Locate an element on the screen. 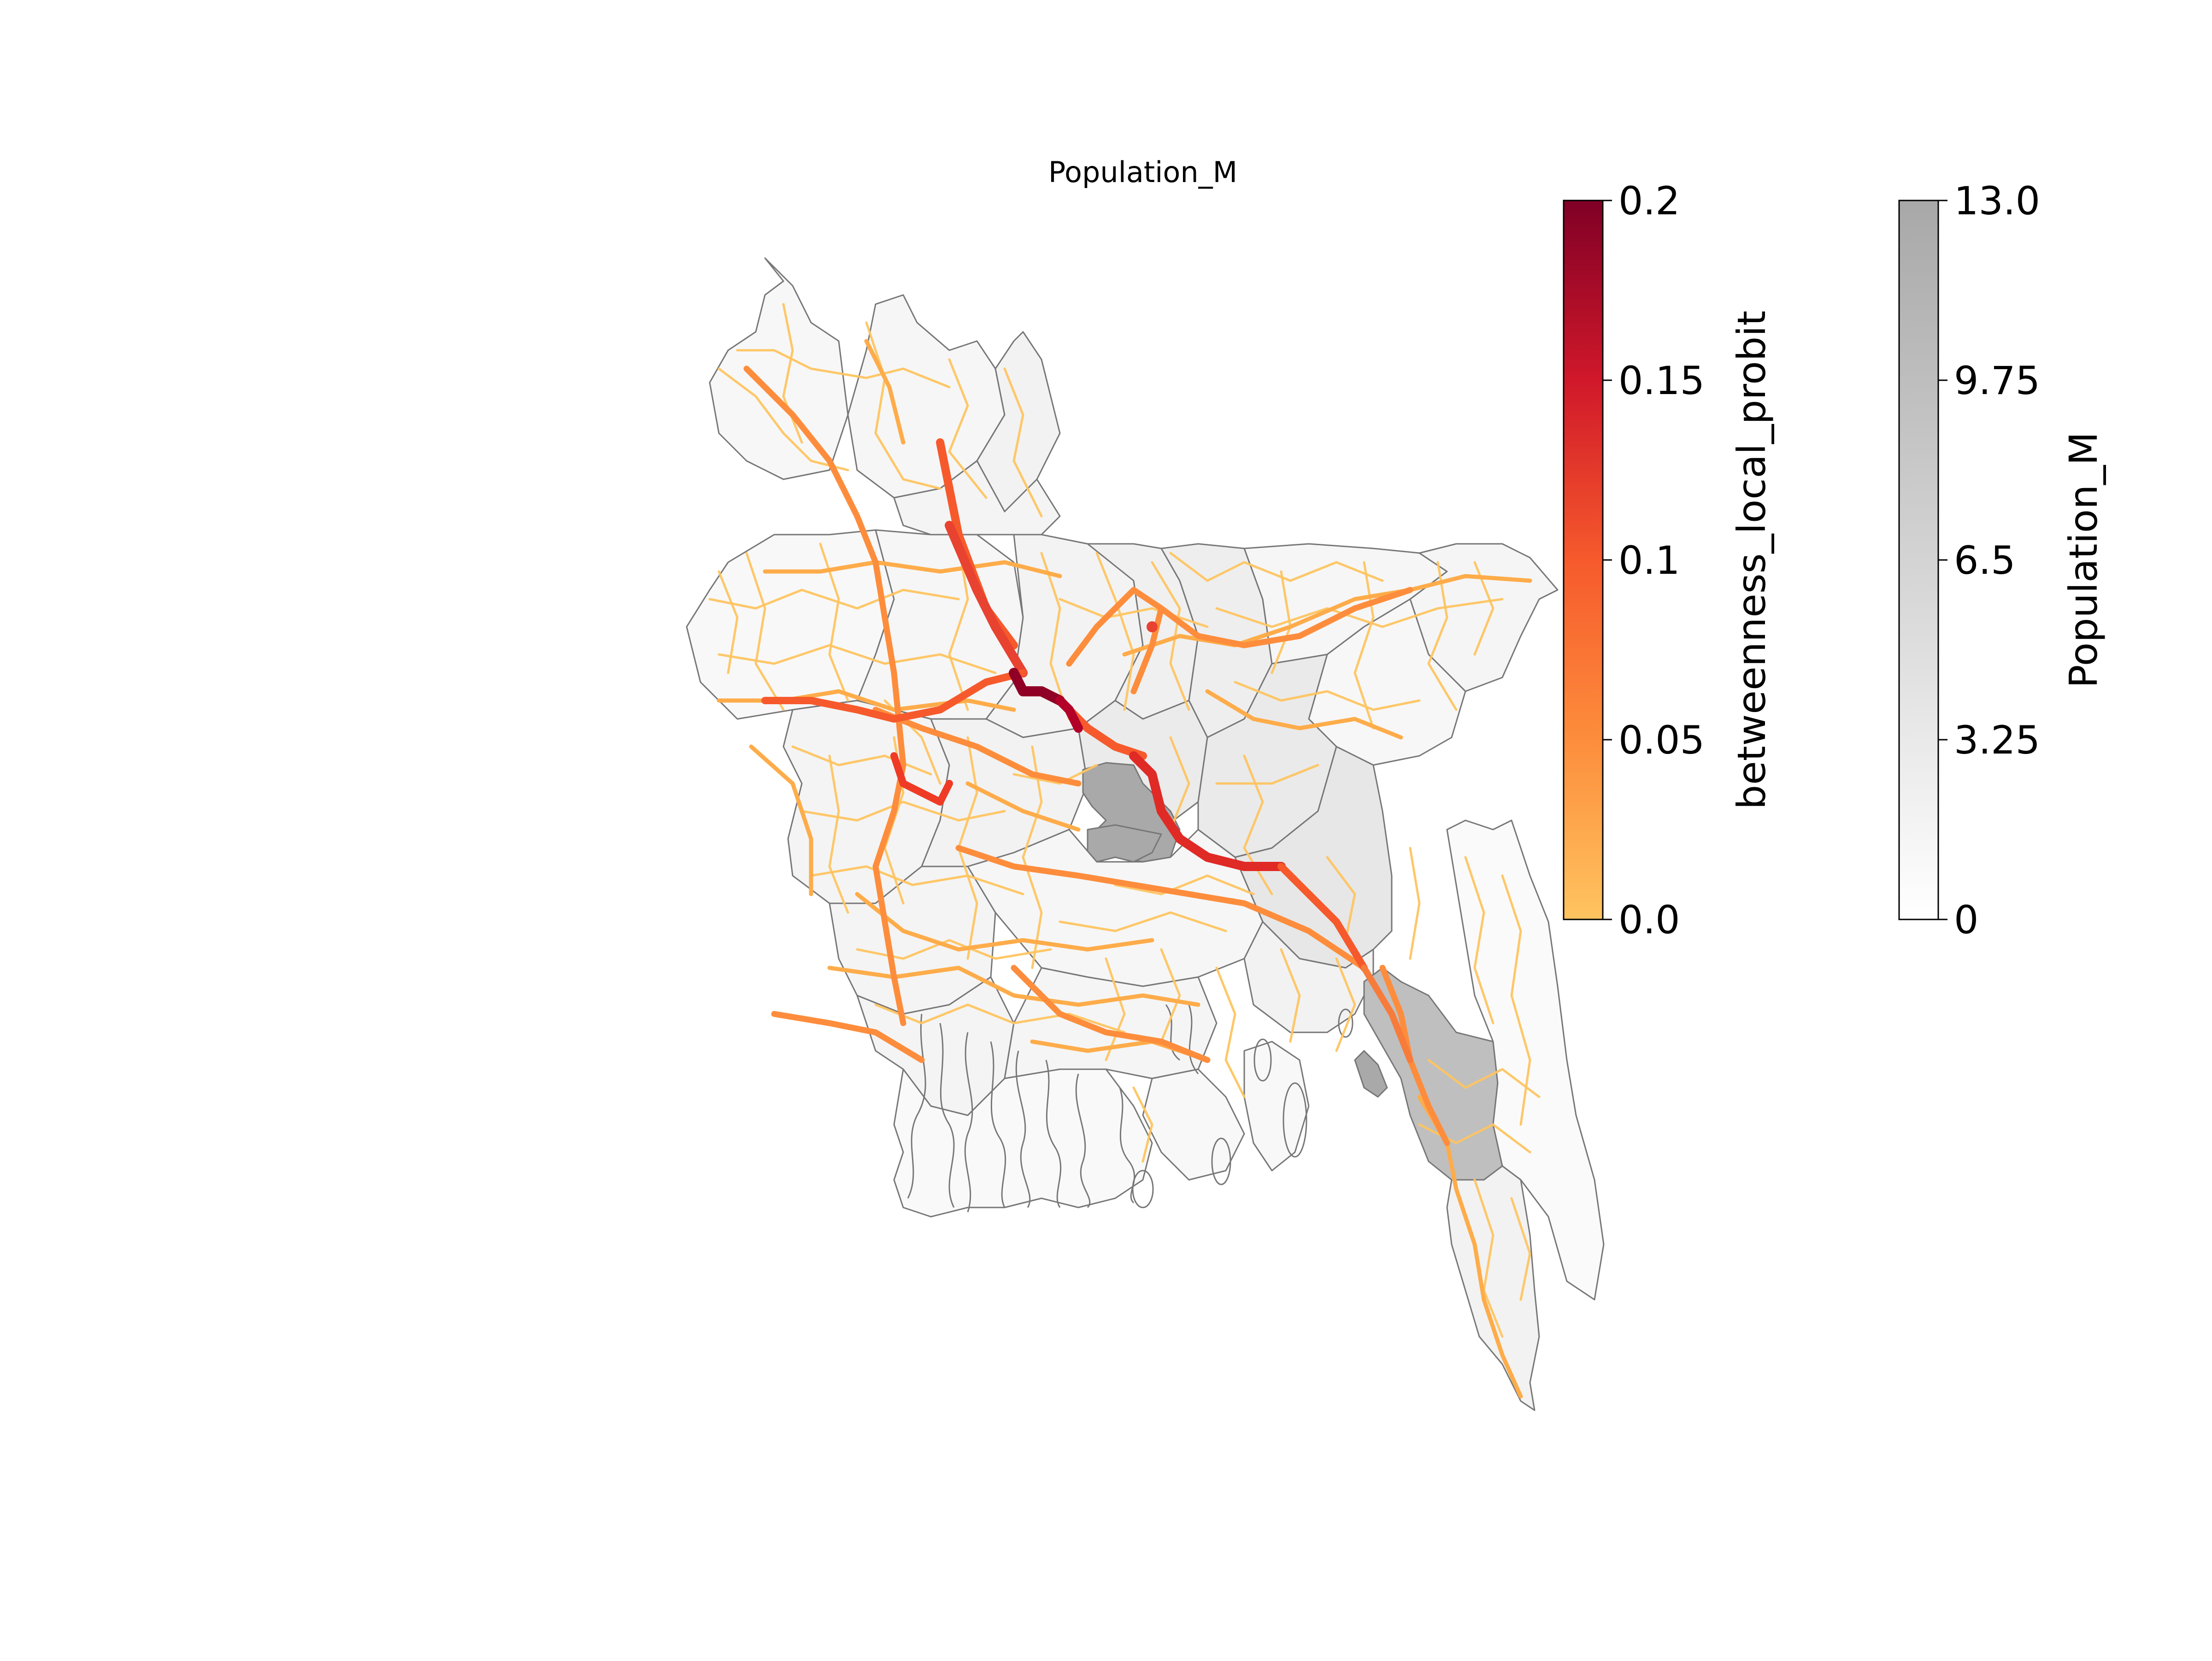 The width and height of the screenshot is (2212, 1661). map-title: Population_M is located at coordinates (1142, 172).